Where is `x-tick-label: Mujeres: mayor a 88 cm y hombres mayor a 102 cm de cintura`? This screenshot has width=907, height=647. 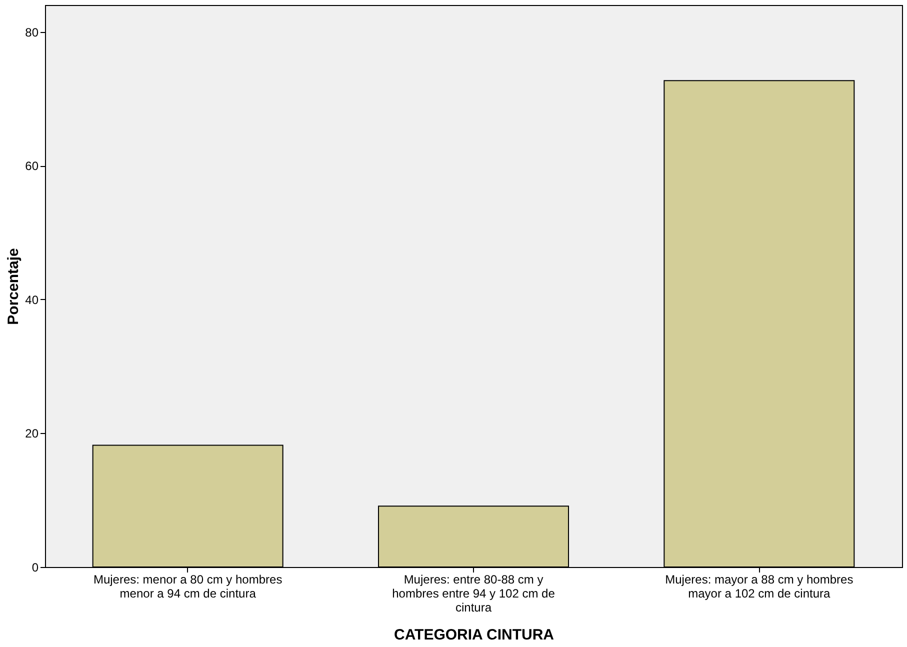 x-tick-label: Mujeres: mayor a 88 cm y hombres mayor a 102 cm de cintura is located at coordinates (759, 586).